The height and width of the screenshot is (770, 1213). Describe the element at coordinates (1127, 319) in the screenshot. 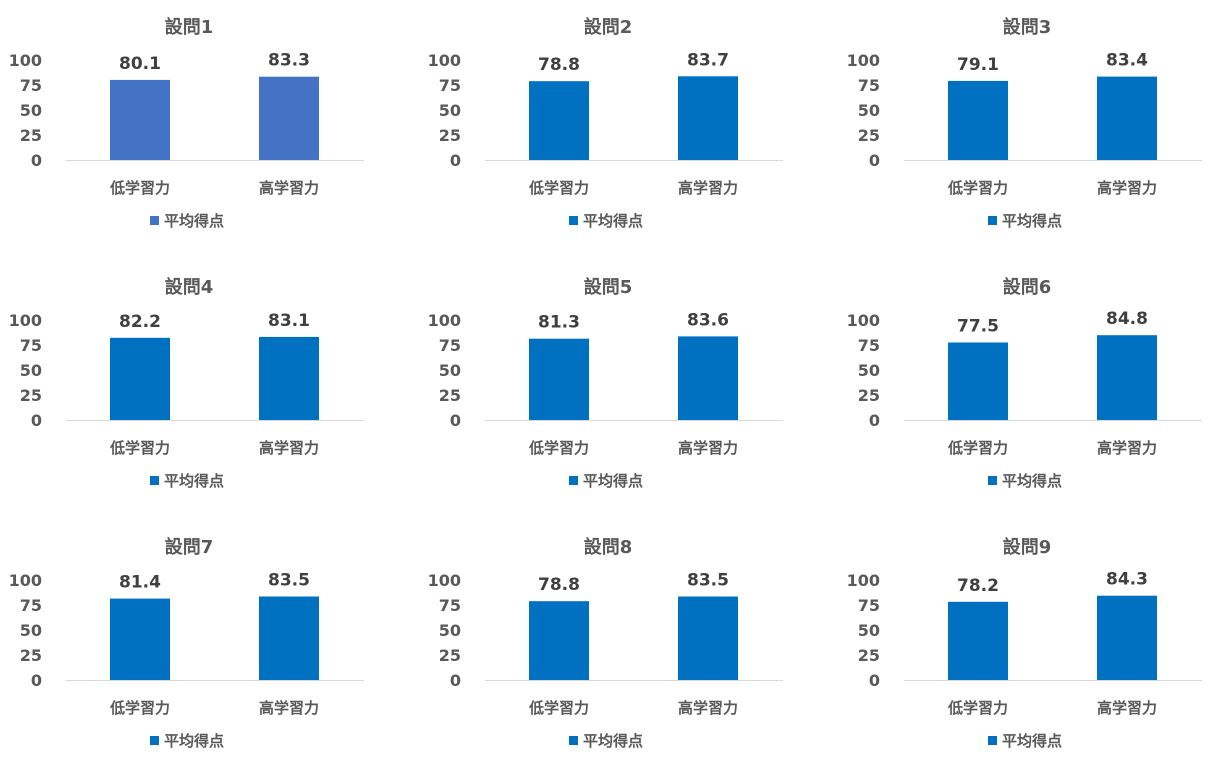

I see `data-label: 84.8` at that location.